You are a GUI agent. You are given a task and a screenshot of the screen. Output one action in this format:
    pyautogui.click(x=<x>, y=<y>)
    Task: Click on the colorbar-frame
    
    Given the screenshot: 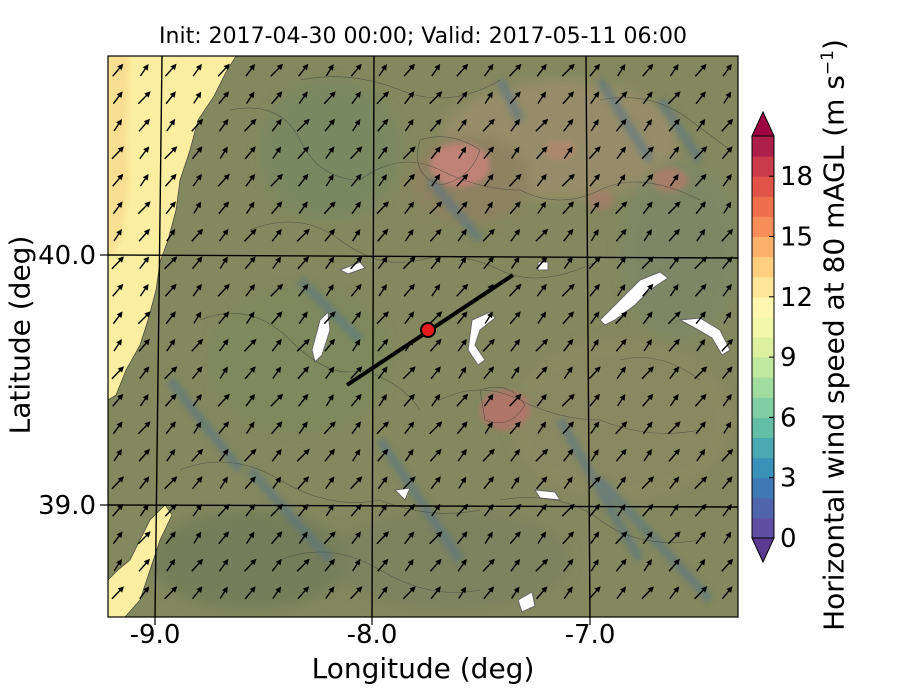 What is the action you would take?
    pyautogui.click(x=763, y=337)
    